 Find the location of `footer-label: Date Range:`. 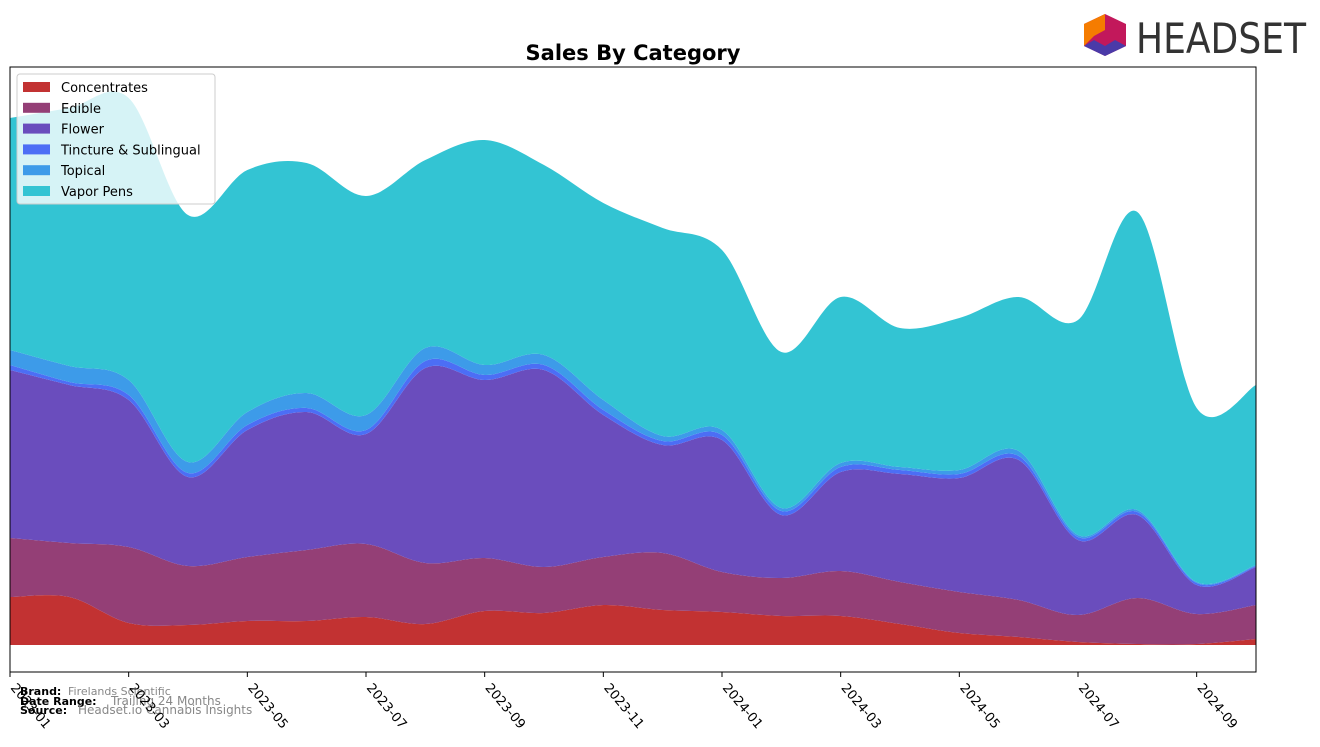

footer-label: Date Range: is located at coordinates (58, 701).